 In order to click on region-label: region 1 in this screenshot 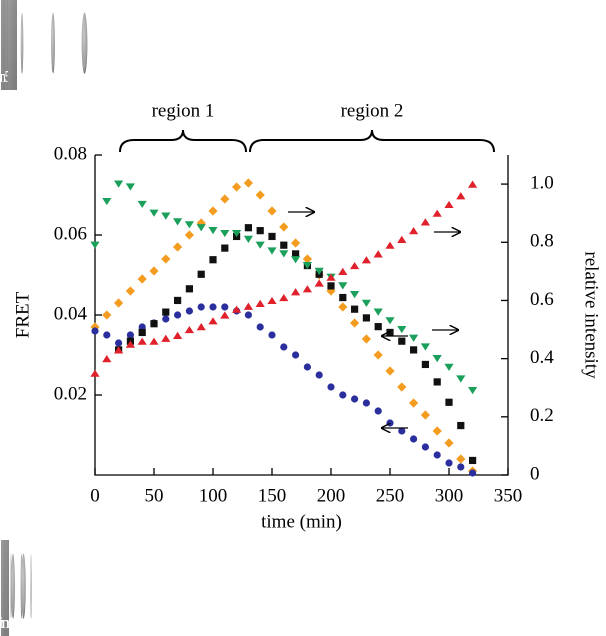, I will do `click(183, 110)`.